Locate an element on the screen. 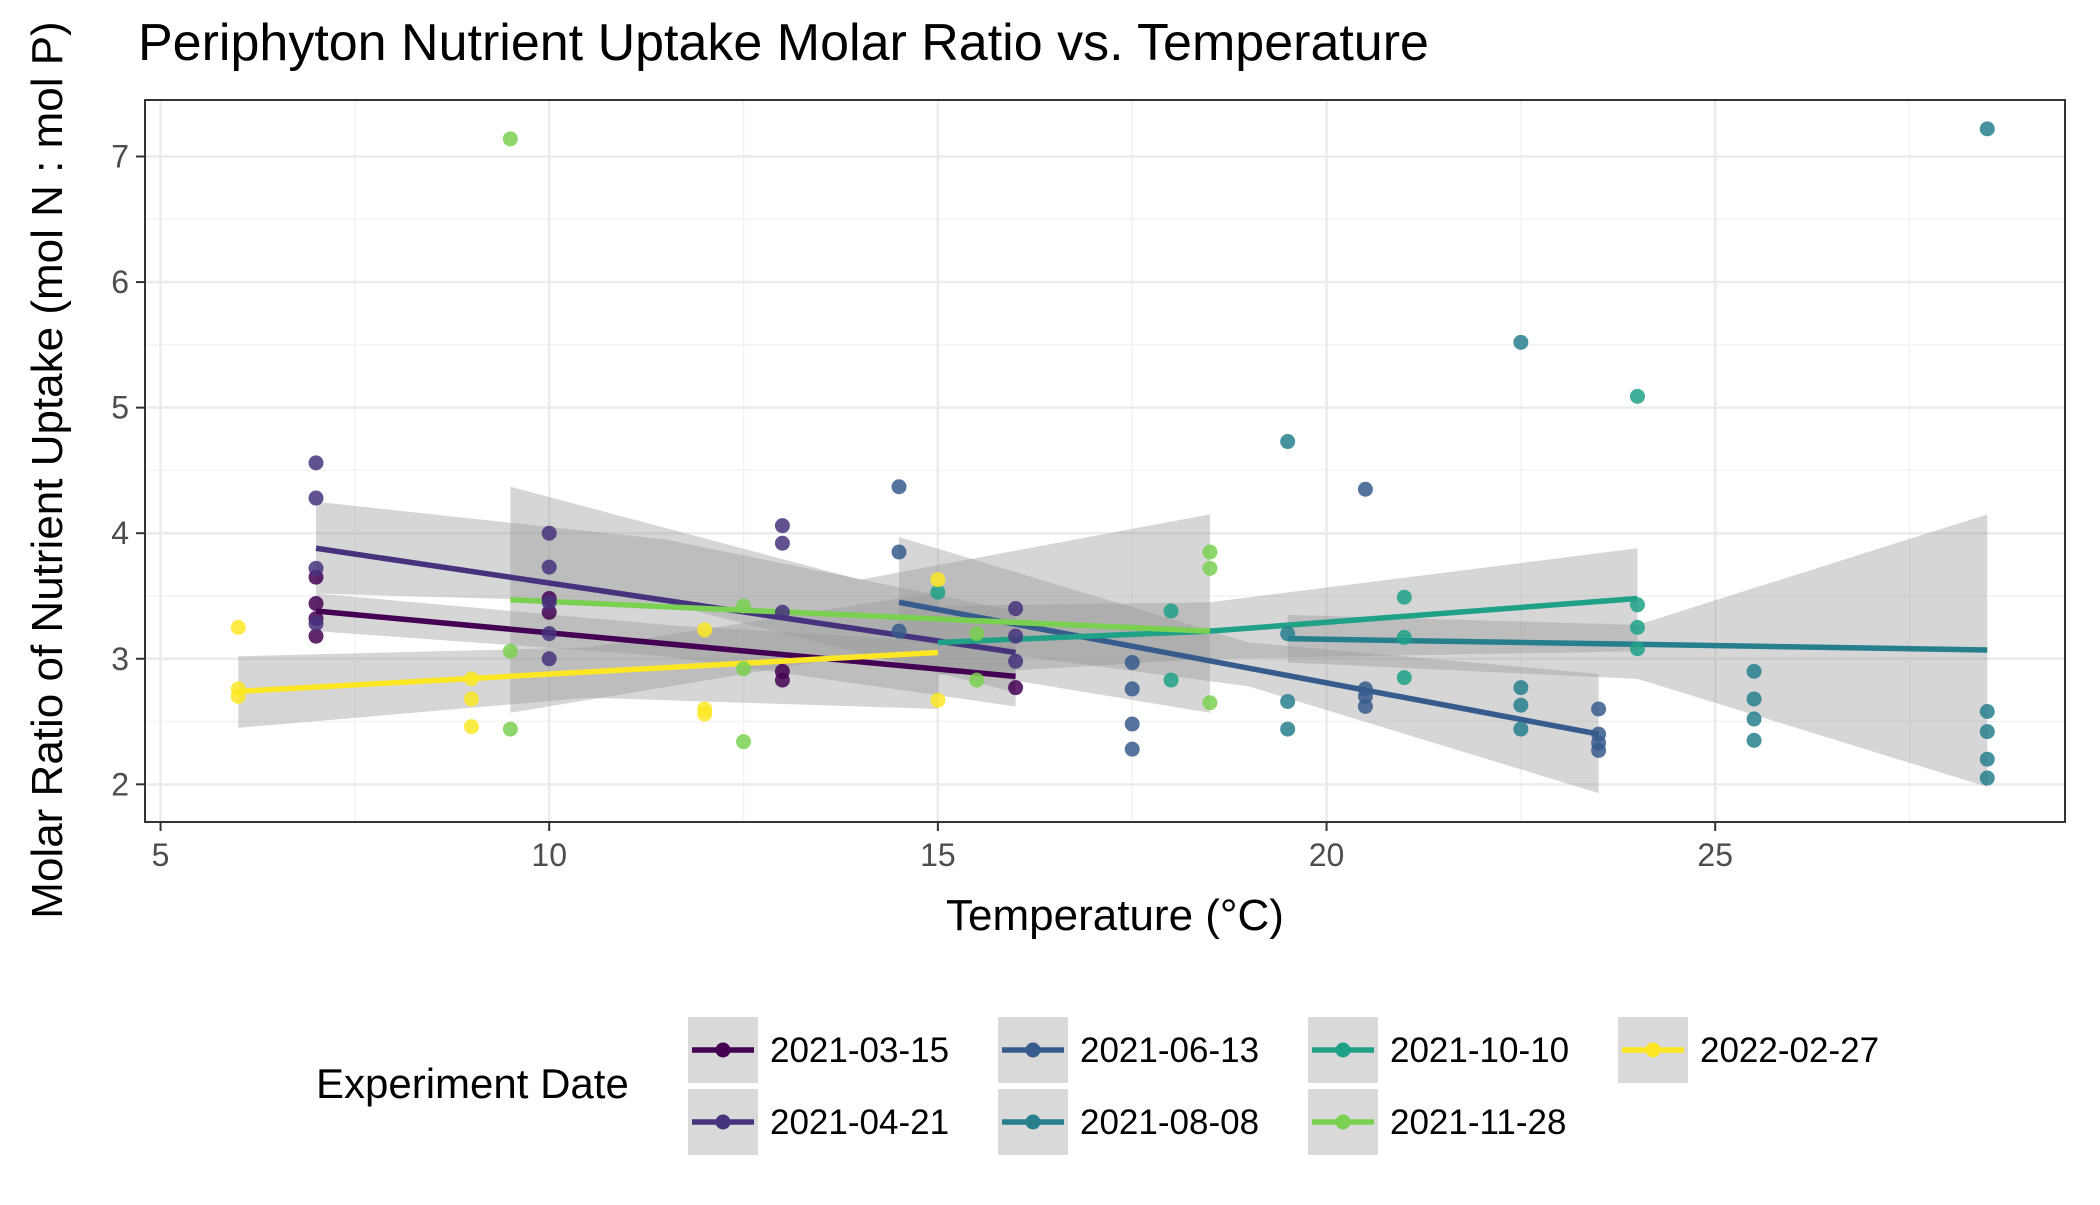  x-axis-title: Temperature (°C) is located at coordinates (1115, 915).